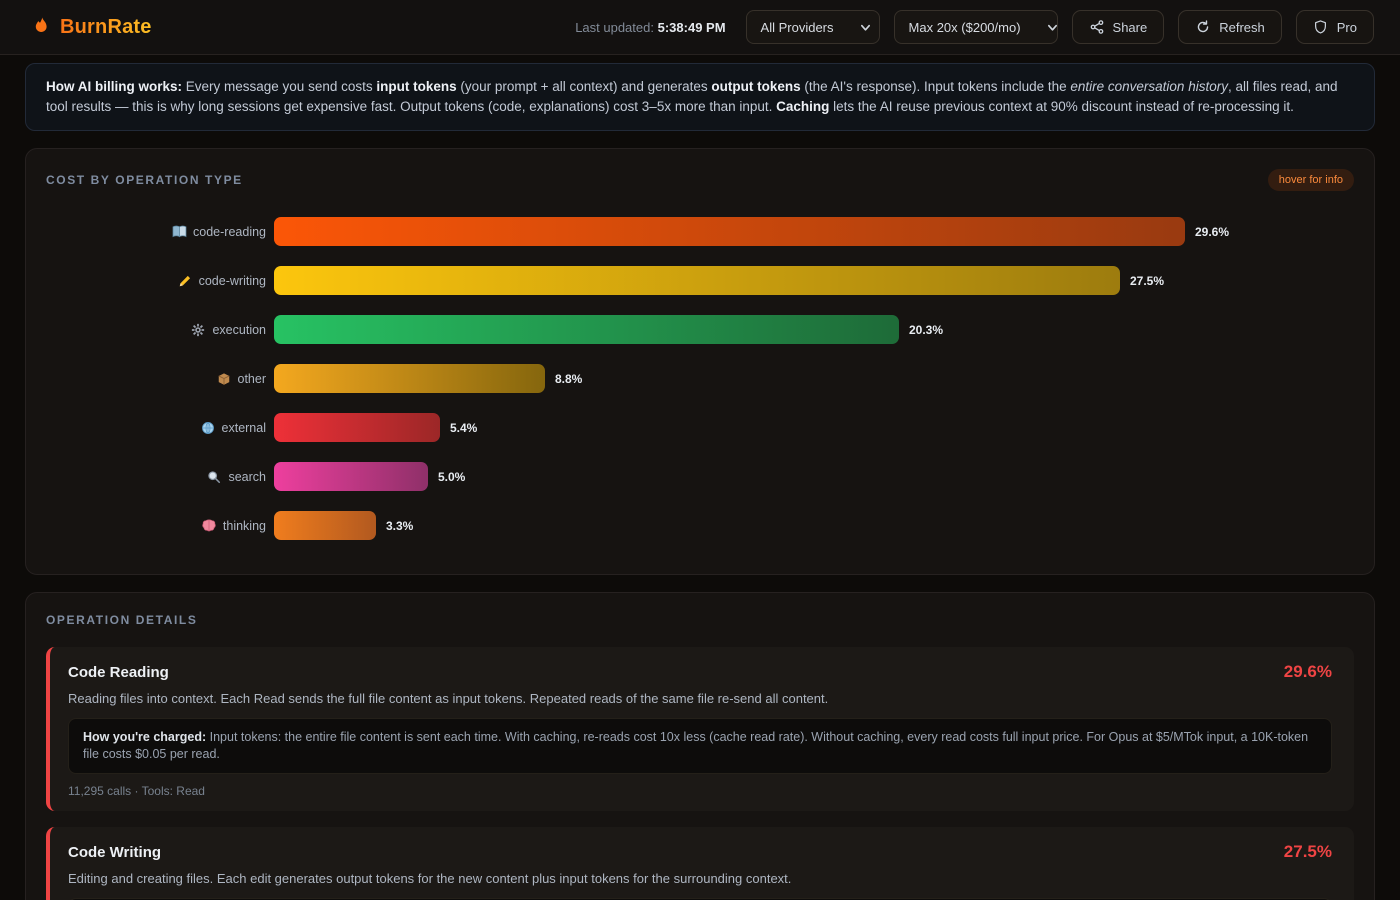  Describe the element at coordinates (179, 232) in the screenshot. I see `book-icon` at that location.